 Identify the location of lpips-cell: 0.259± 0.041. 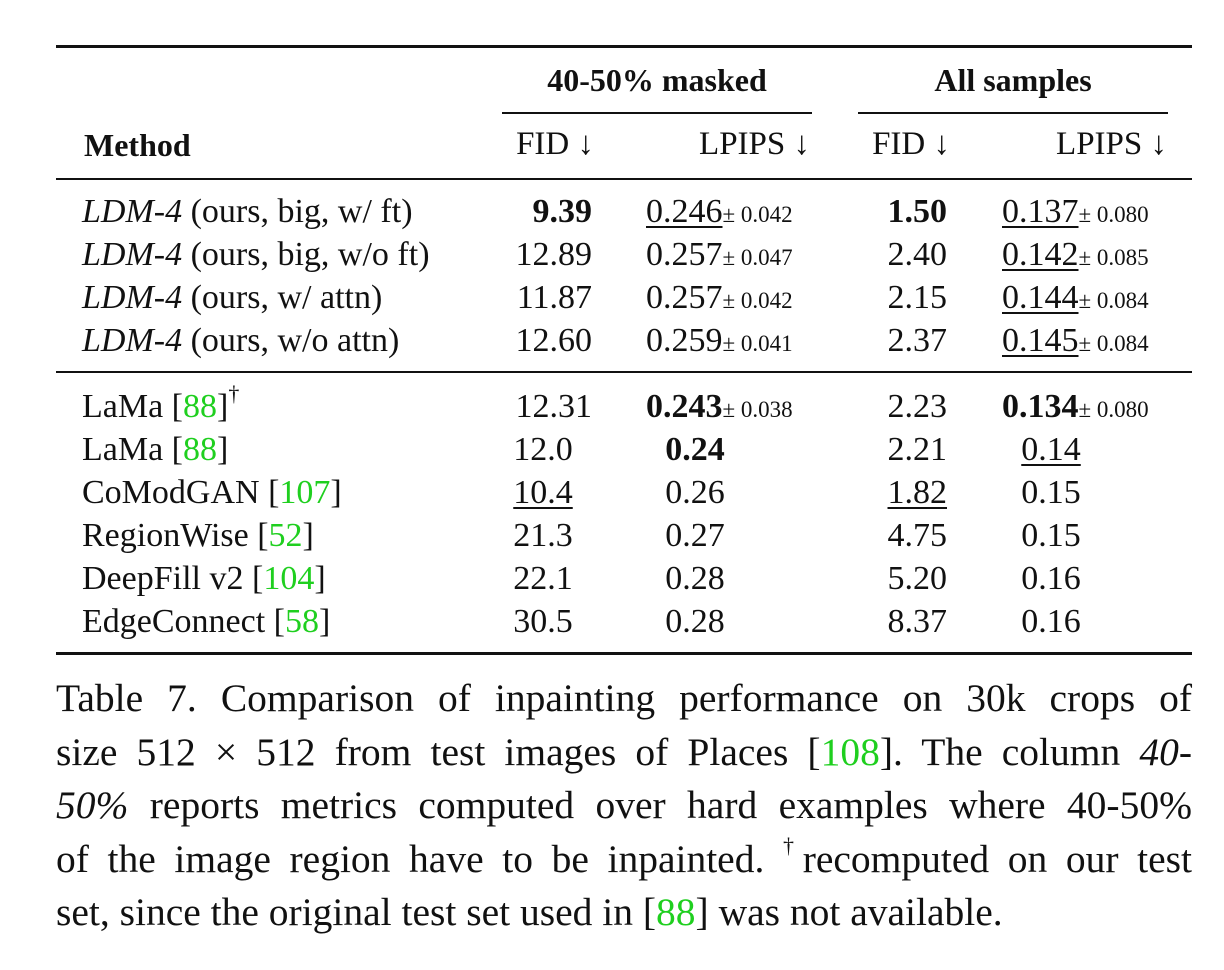
(719, 340).